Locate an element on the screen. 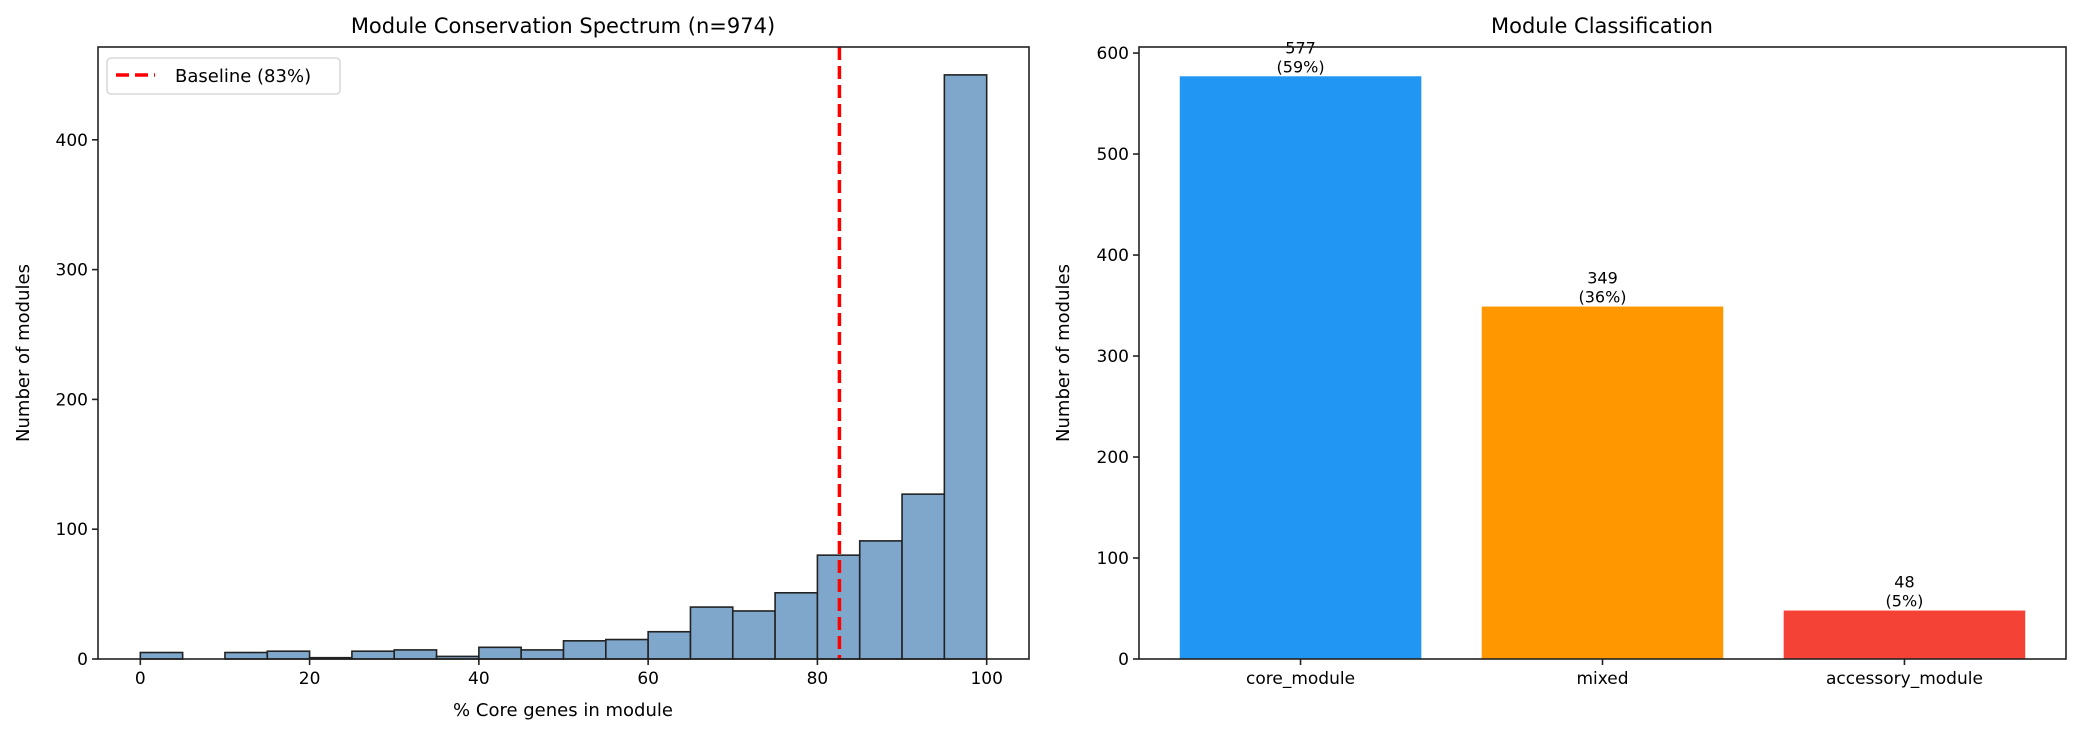 Image resolution: width=2083 pixels, height=738 pixels. histogram-title: Module Conservation Spectrum (n=974) is located at coordinates (563, 26).